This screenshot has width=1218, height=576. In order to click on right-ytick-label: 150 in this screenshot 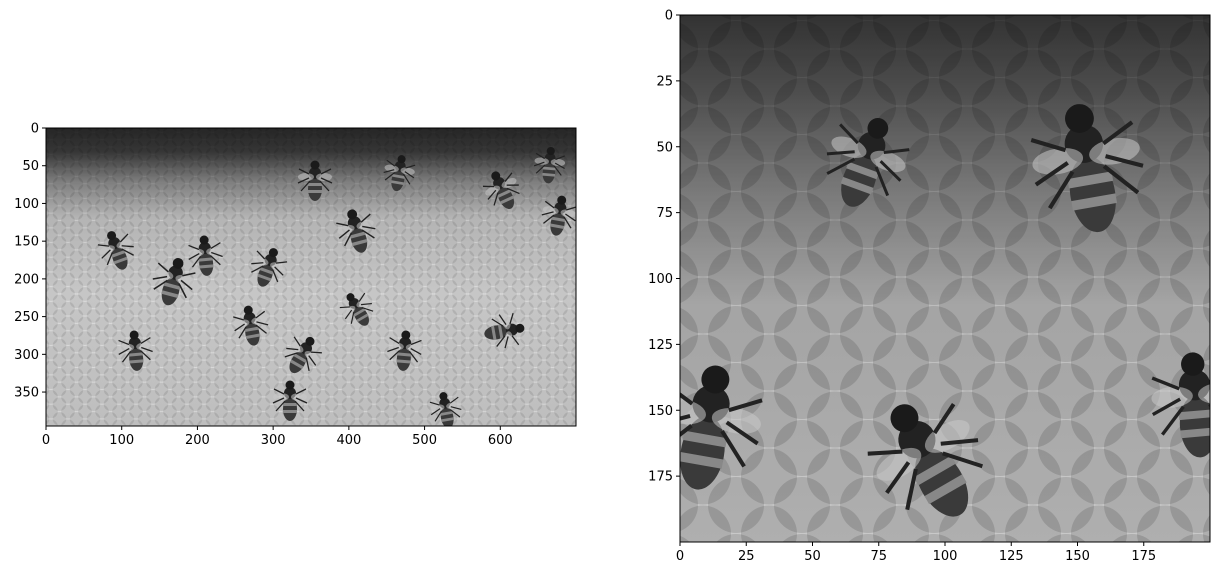, I will do `click(660, 411)`.